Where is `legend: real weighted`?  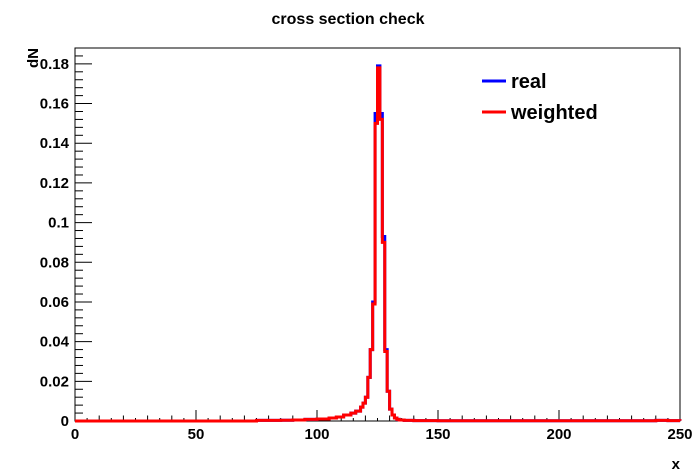 legend: real weighted is located at coordinates (540, 97).